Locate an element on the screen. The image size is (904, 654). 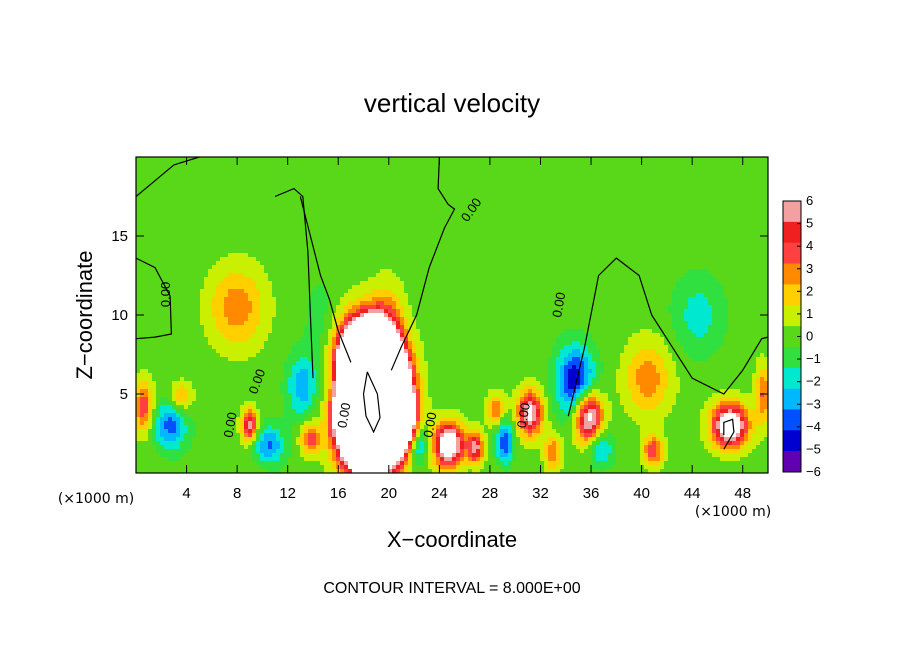
field-cell-2023 is located at coordinates (646, 207).